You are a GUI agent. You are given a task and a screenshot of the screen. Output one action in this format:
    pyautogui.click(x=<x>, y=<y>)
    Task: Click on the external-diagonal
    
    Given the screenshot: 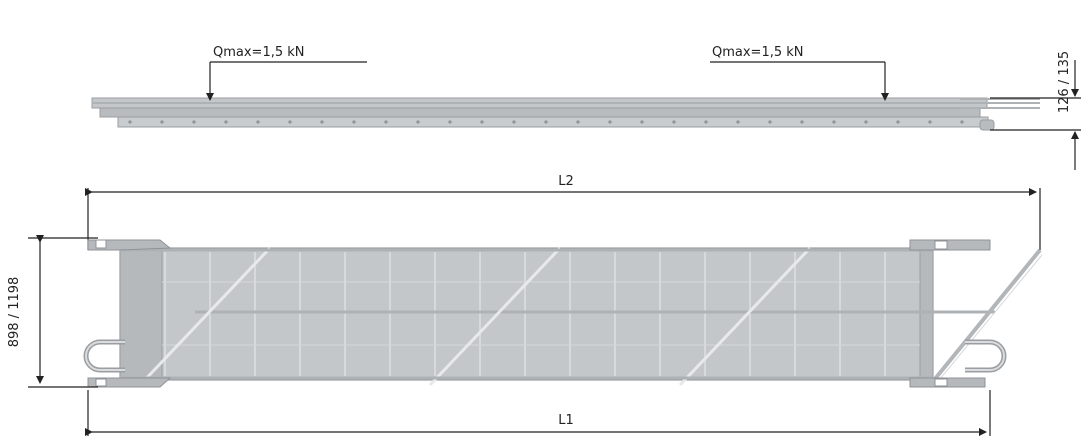 What is the action you would take?
    pyautogui.click(x=985, y=317)
    